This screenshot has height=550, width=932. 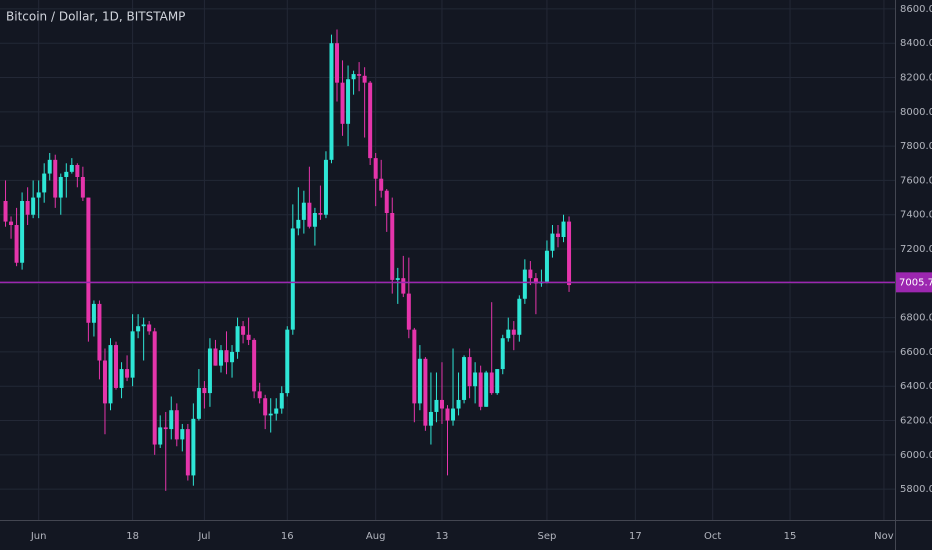 I want to click on x-tick-label: 17, so click(x=635, y=536).